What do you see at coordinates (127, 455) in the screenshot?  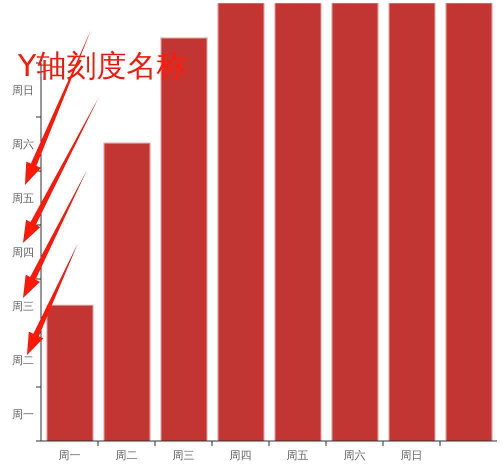 I see `x-tick-label: 周二` at bounding box center [127, 455].